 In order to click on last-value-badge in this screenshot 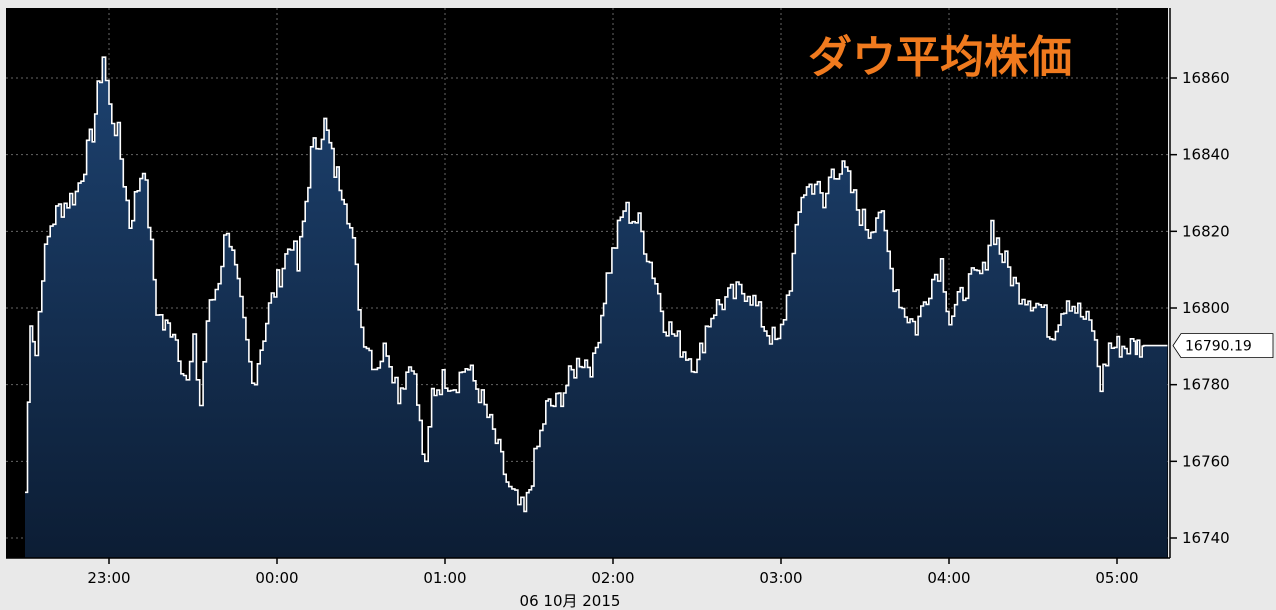, I will do `click(1223, 346)`.